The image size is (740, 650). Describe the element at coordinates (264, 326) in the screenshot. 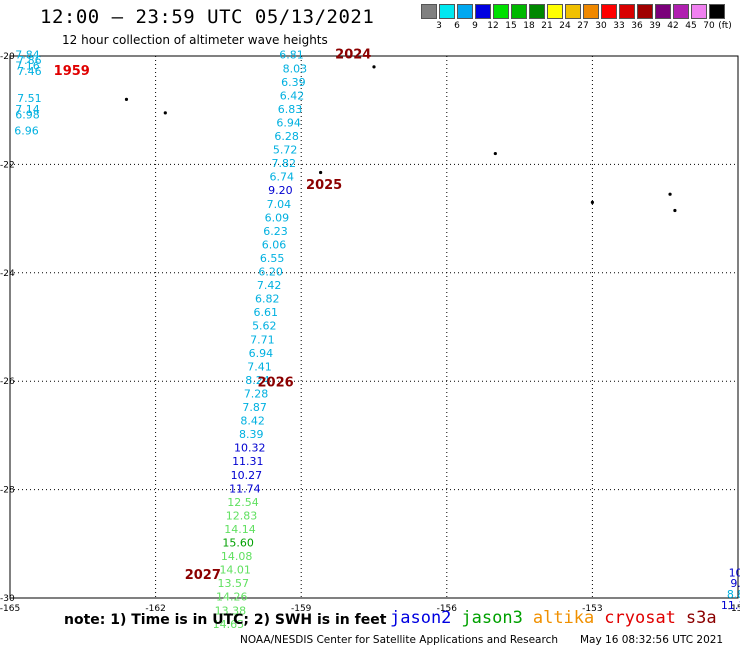

I see `wave-height-value: 5.62` at that location.